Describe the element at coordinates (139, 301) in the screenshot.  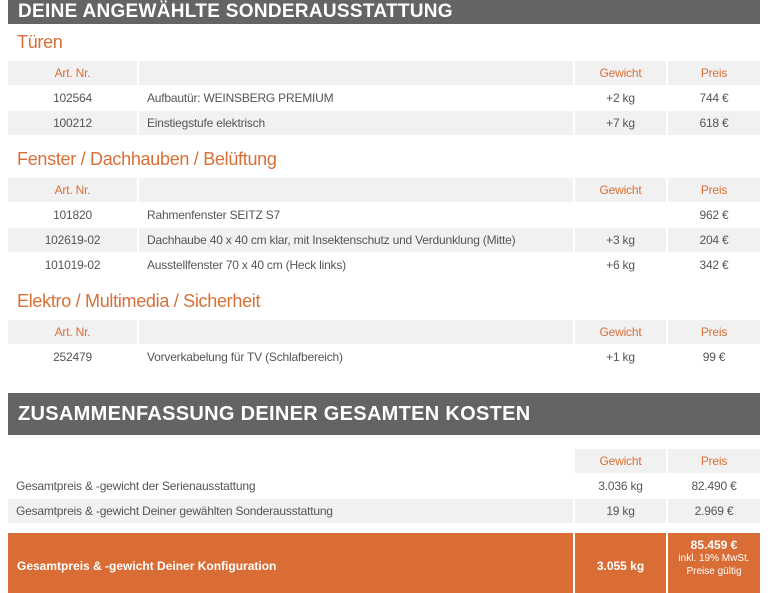
I see `category-heading: Elektro / Multimedia / Sicherheit` at that location.